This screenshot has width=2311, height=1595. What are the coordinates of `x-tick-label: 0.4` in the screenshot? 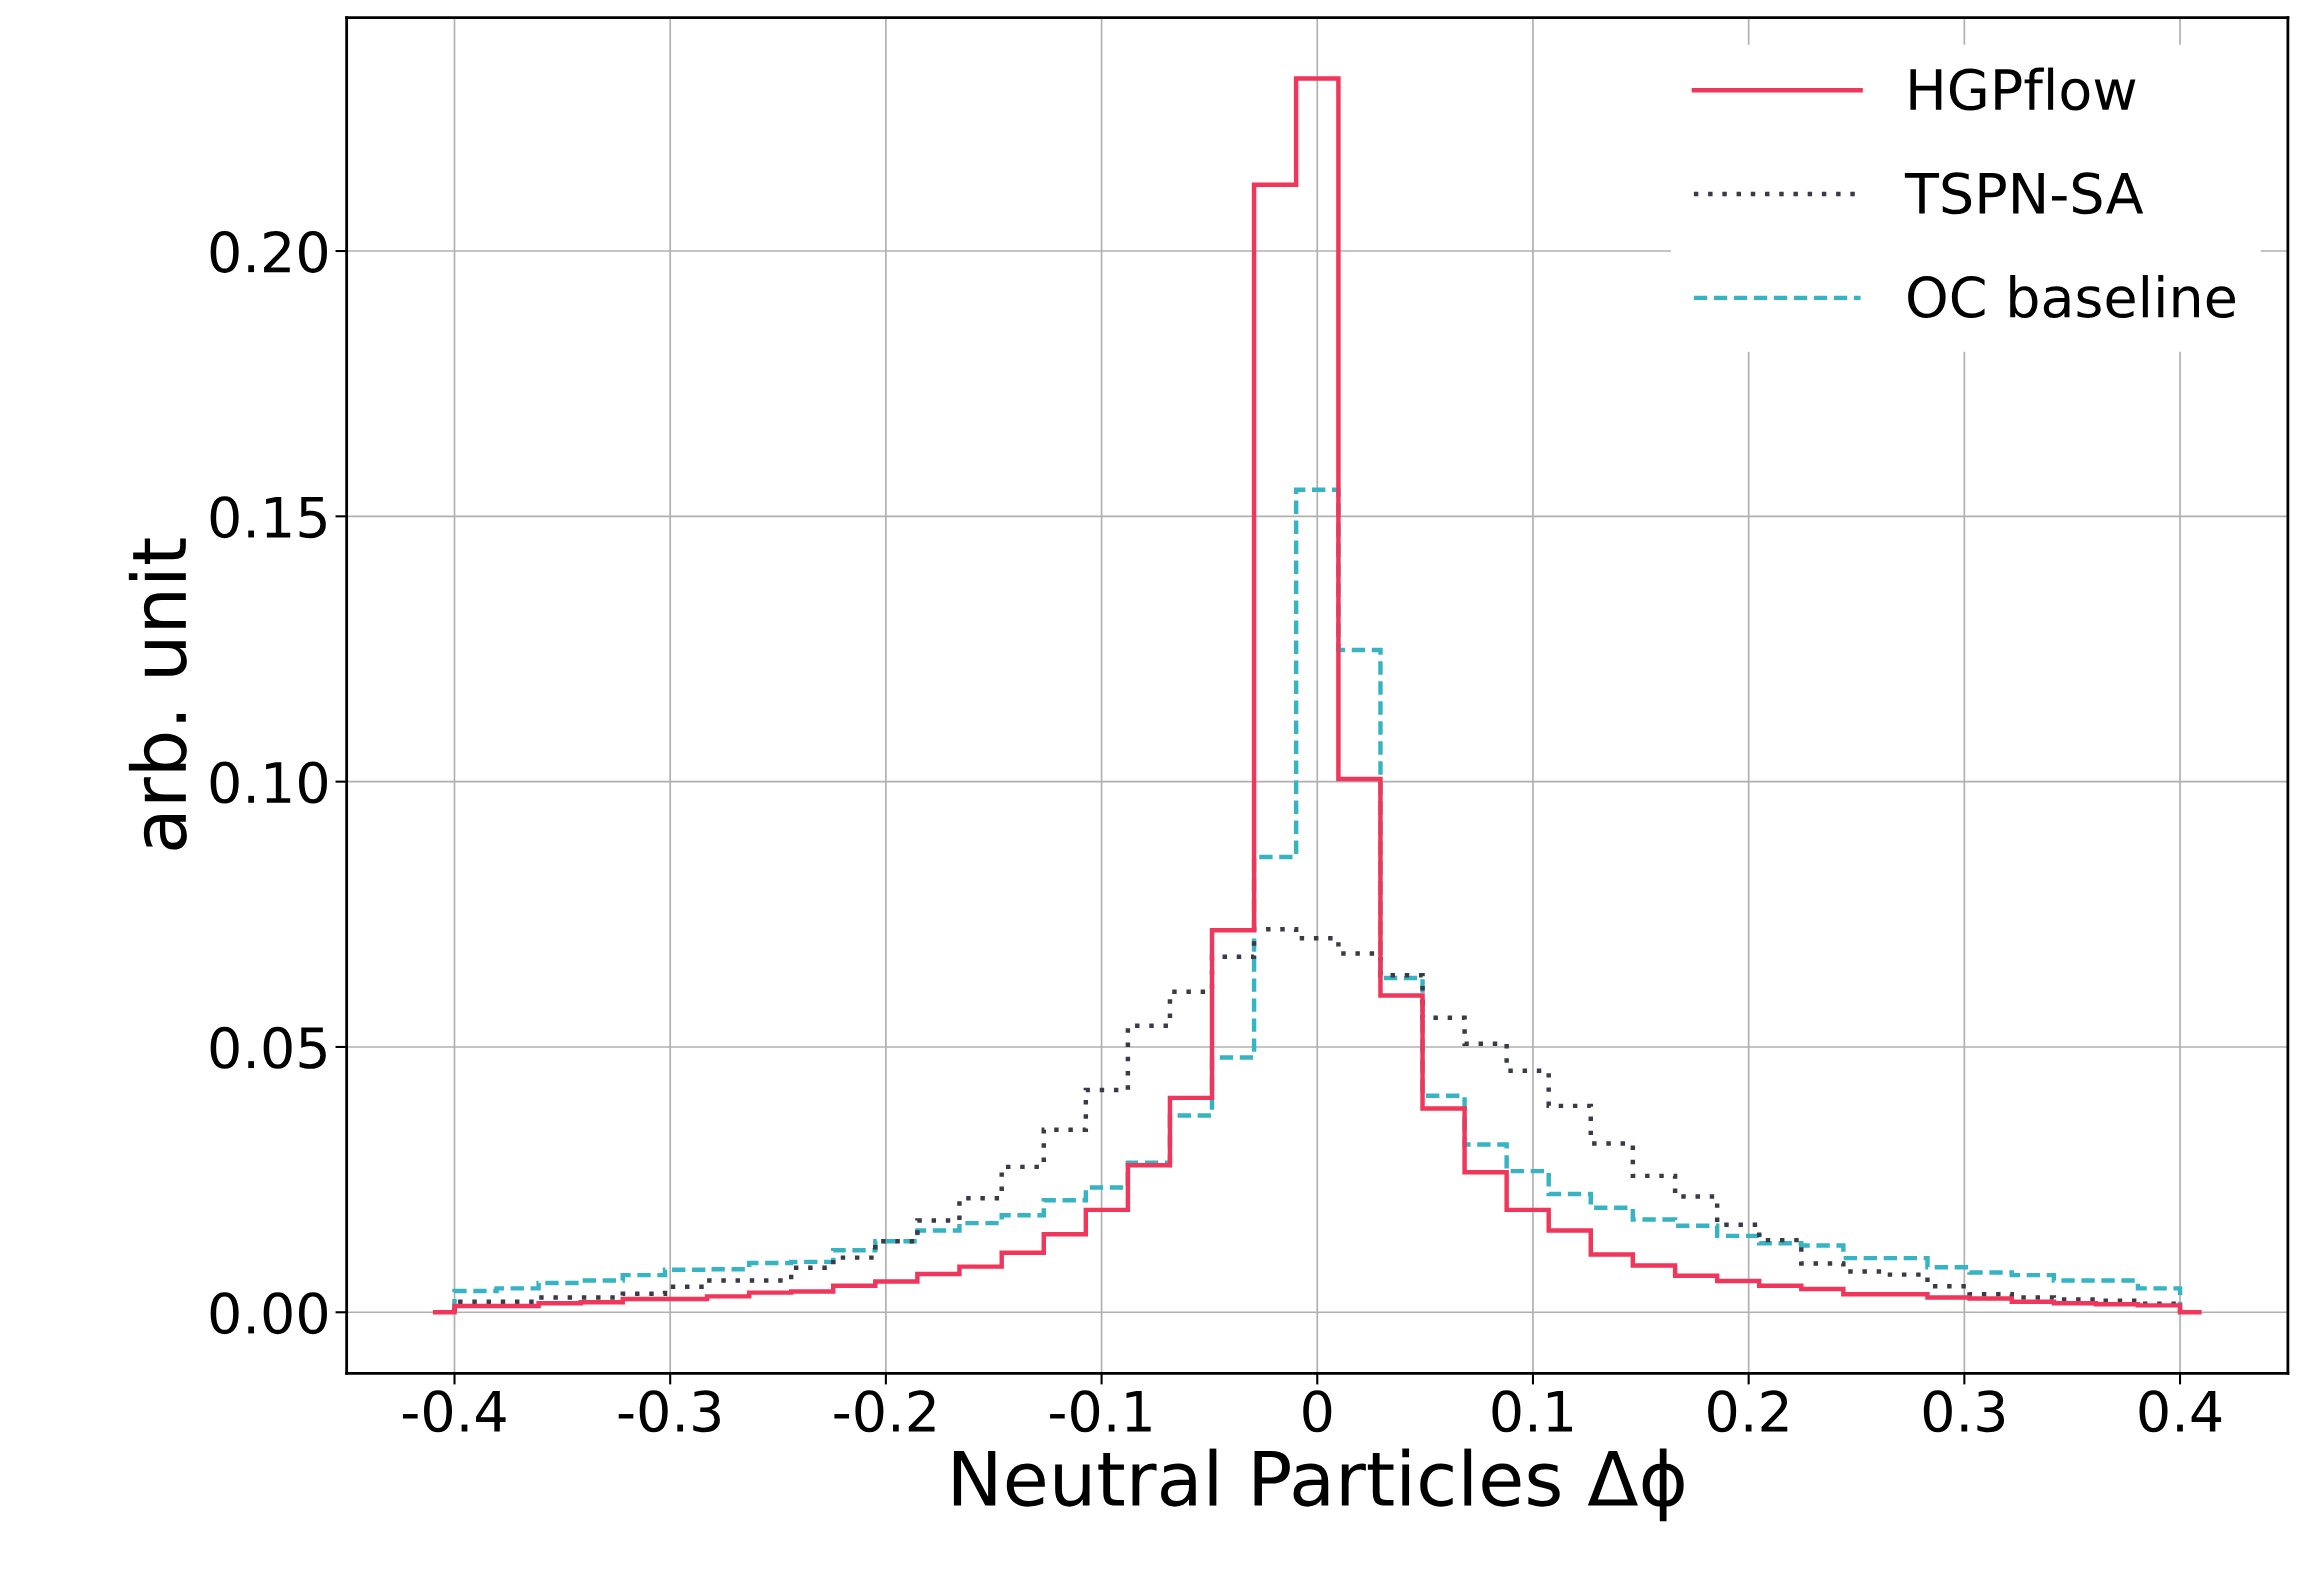 It's located at (2180, 1411).